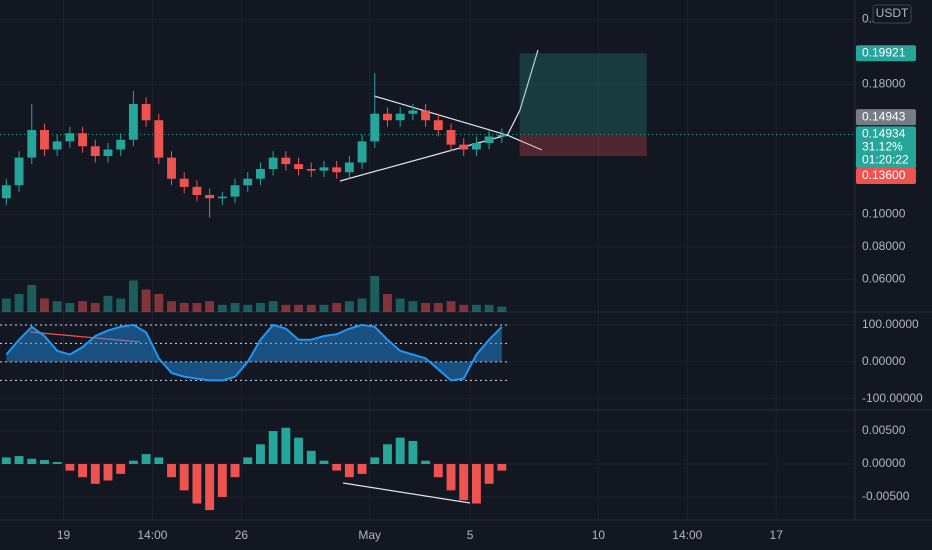 The width and height of the screenshot is (932, 550). Describe the element at coordinates (884, 214) in the screenshot. I see `y-tick-label: 0.10000` at that location.